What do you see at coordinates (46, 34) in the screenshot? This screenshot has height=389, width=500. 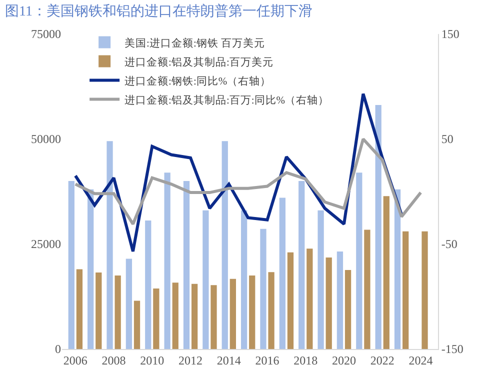 I see `y-tick-label: 75000` at bounding box center [46, 34].